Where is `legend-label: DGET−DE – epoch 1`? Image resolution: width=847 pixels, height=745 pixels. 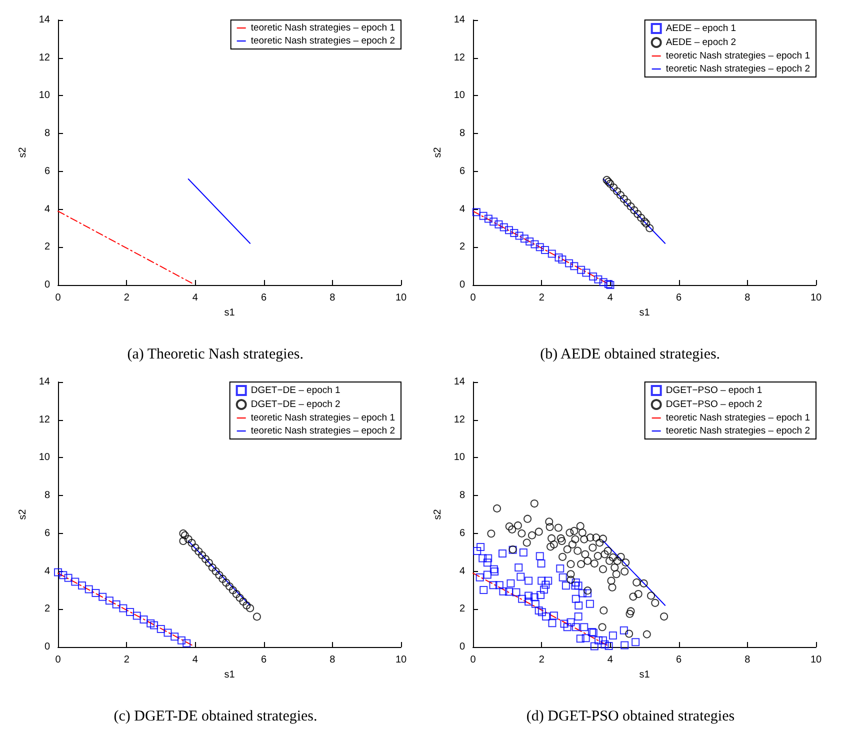 legend-label: DGET−DE – epoch 1 is located at coordinates (295, 390).